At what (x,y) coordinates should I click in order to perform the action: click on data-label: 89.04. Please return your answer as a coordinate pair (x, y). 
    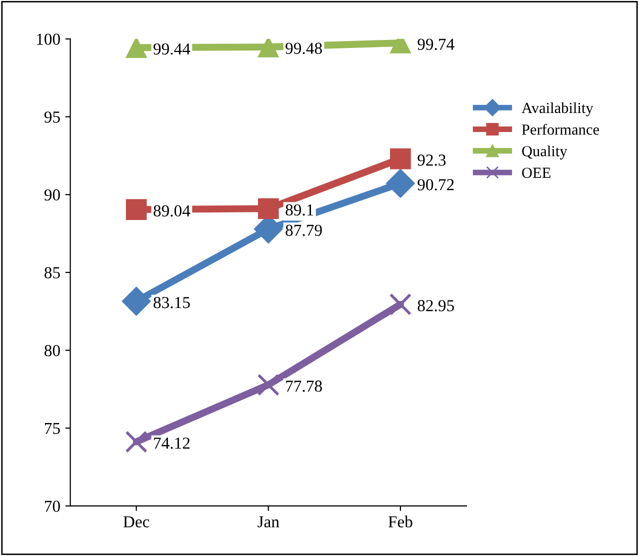
    Looking at the image, I should click on (172, 211).